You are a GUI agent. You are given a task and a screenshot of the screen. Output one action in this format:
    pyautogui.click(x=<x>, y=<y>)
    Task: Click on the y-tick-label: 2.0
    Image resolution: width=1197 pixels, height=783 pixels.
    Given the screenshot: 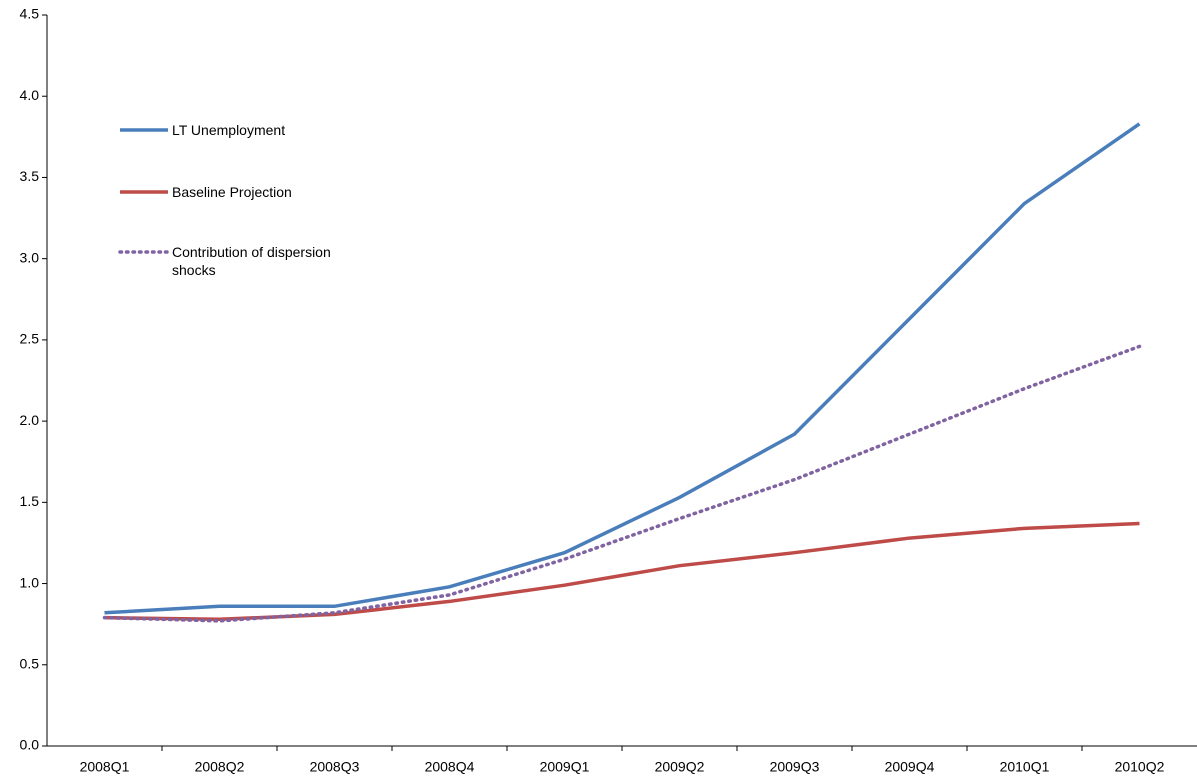 What is the action you would take?
    pyautogui.click(x=30, y=420)
    